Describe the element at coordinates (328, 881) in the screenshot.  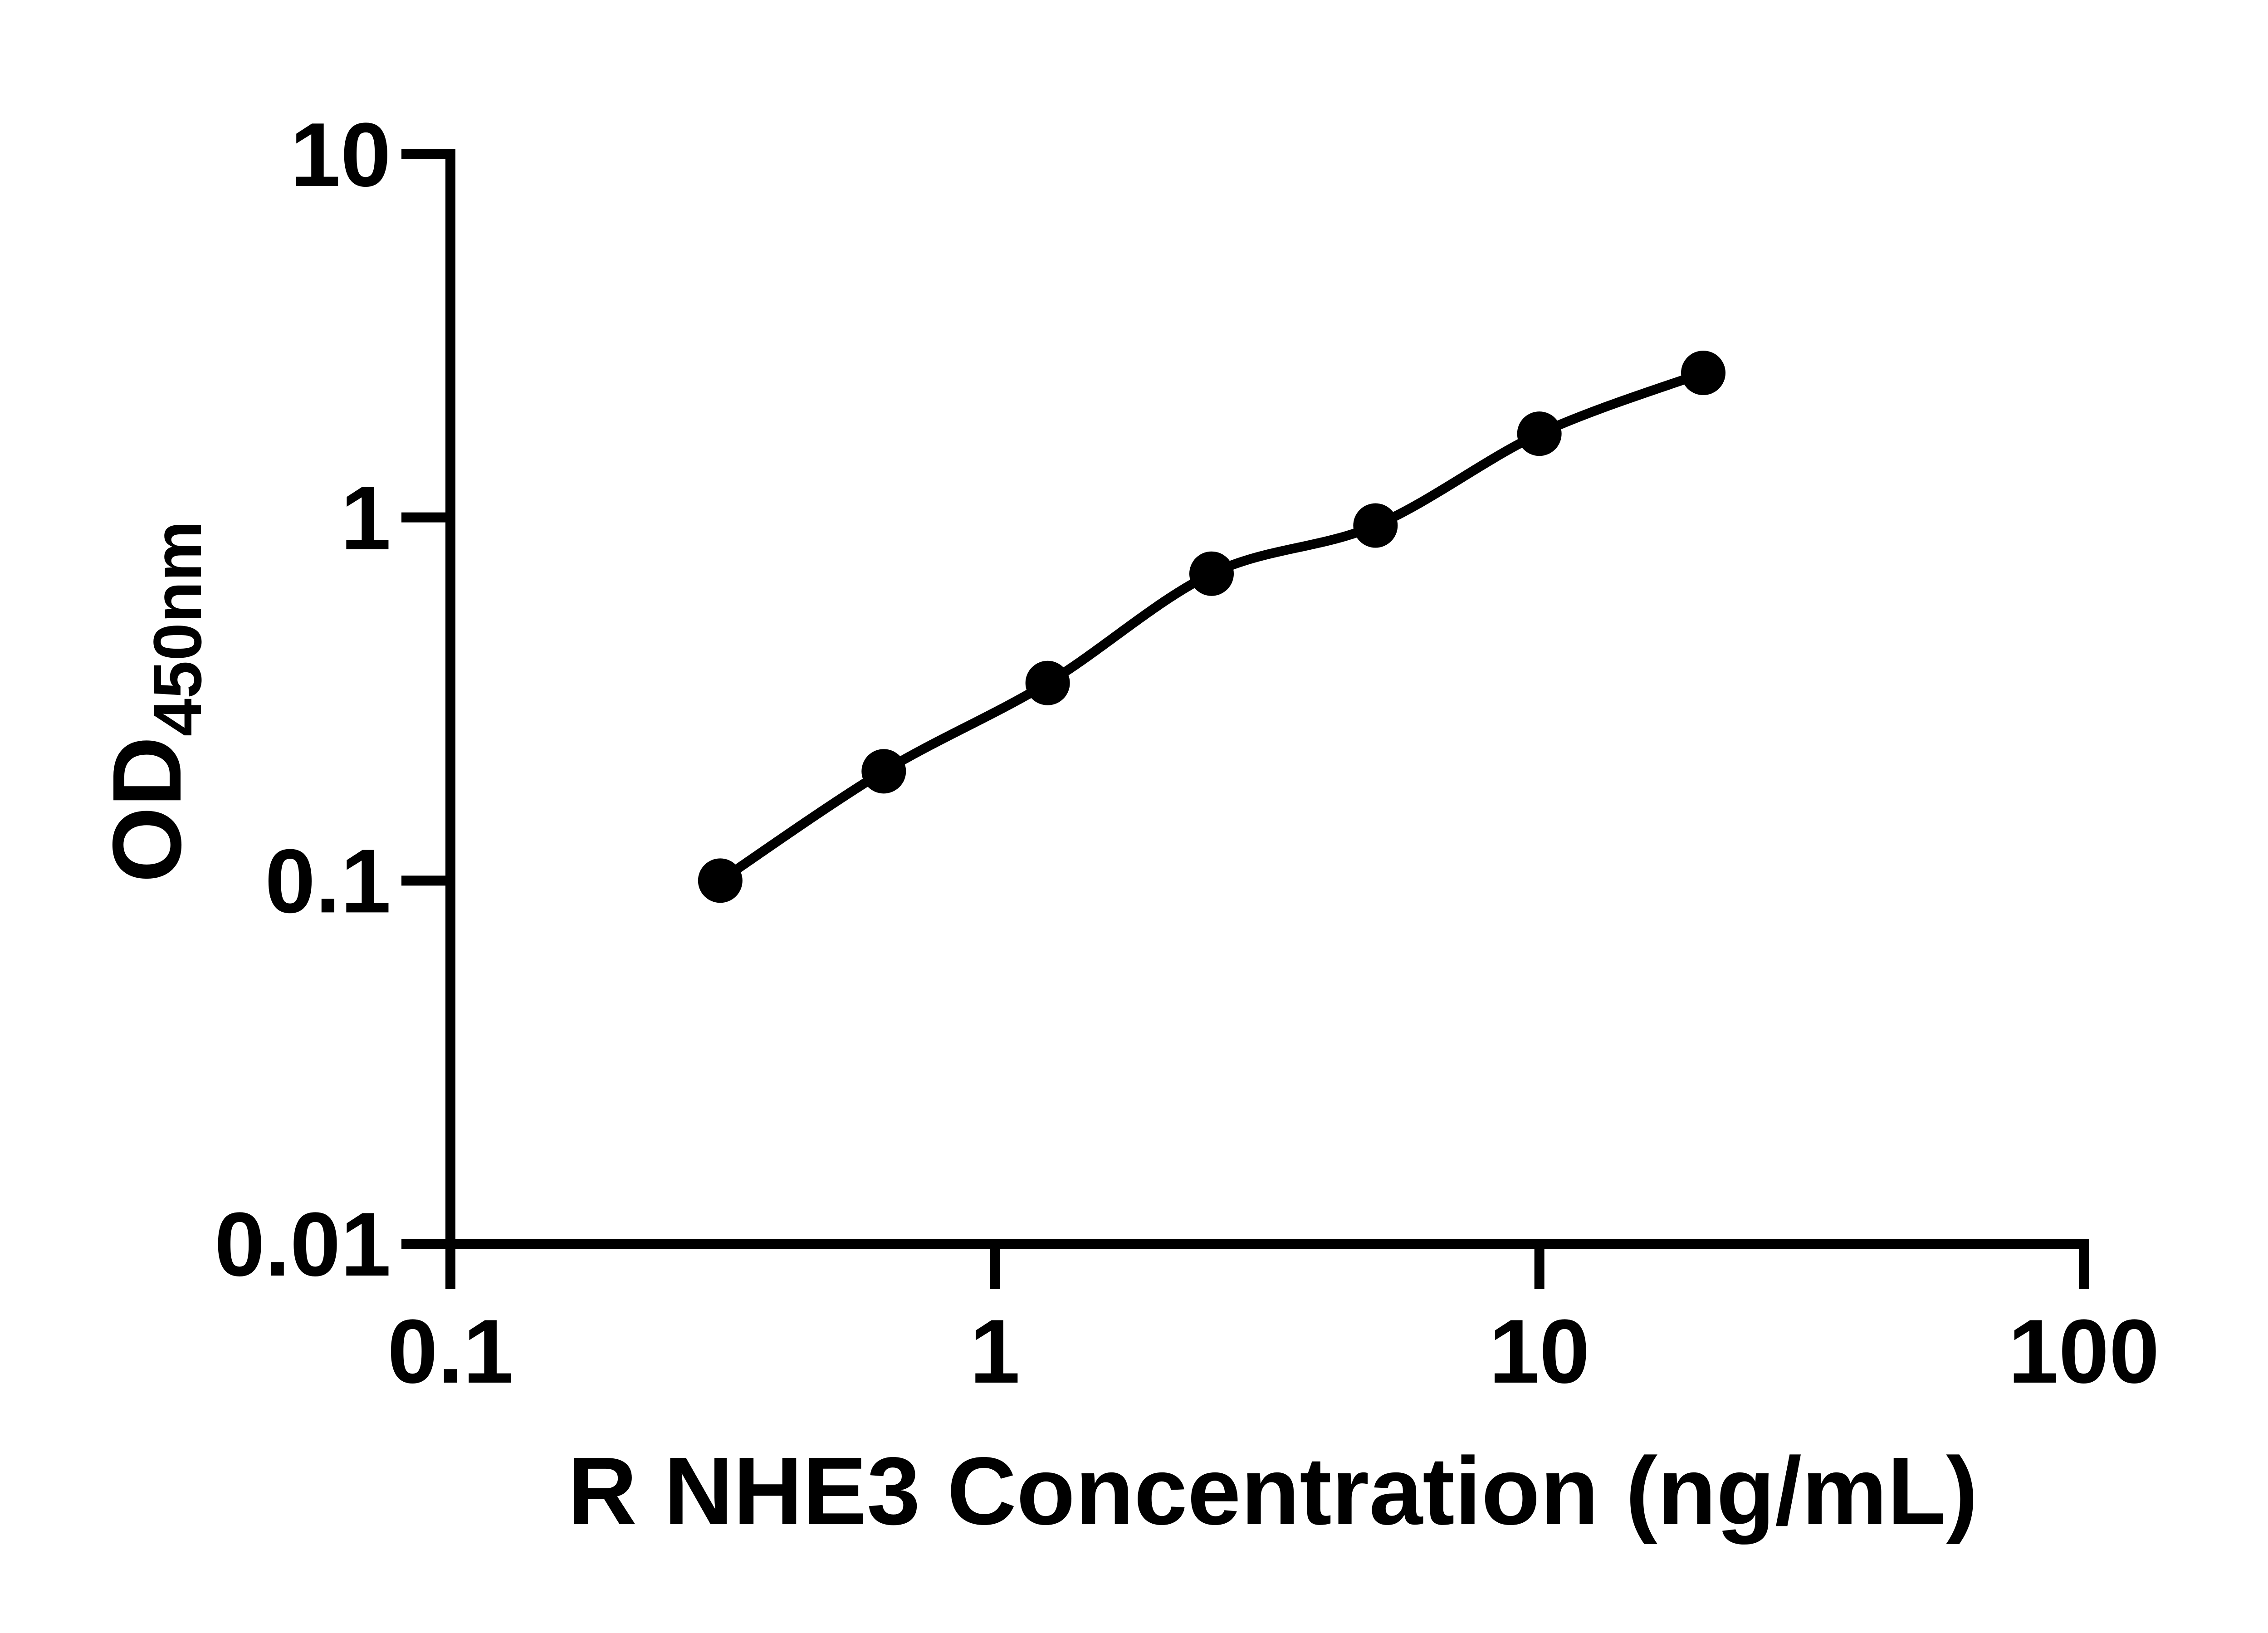
I see `y-tick-label: 0.1` at that location.